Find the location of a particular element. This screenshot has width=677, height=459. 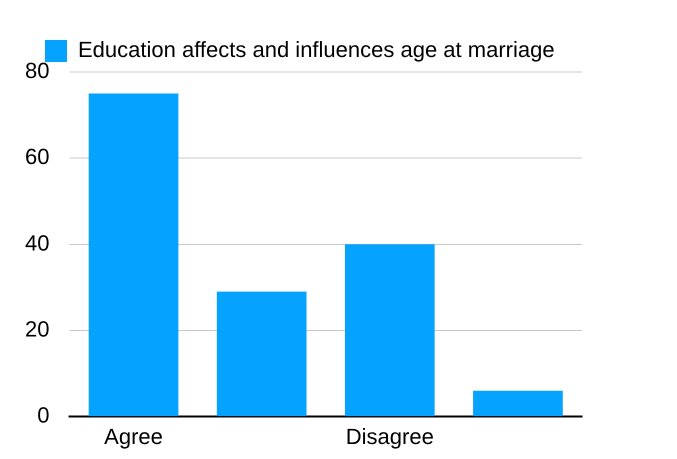

y-tick-label: 80 is located at coordinates (37, 71).